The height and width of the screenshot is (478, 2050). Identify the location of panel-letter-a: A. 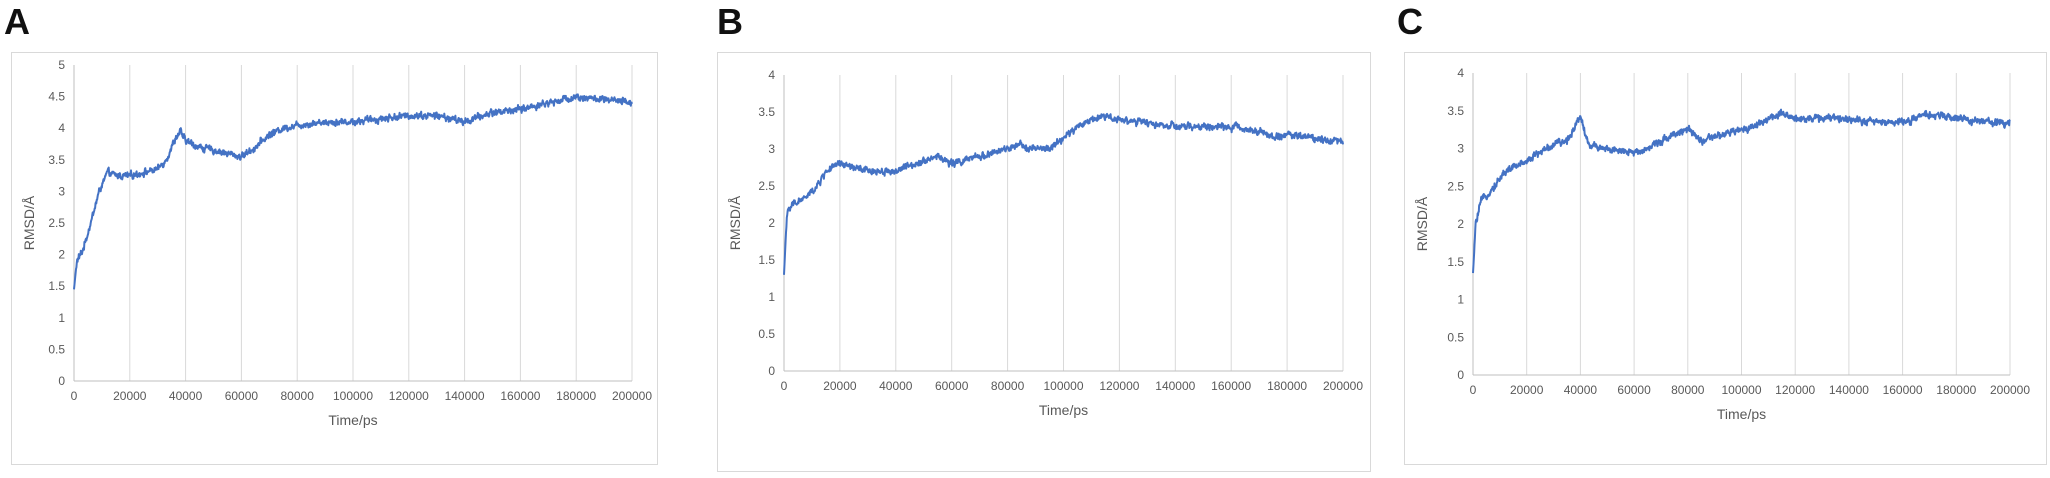
(17, 21).